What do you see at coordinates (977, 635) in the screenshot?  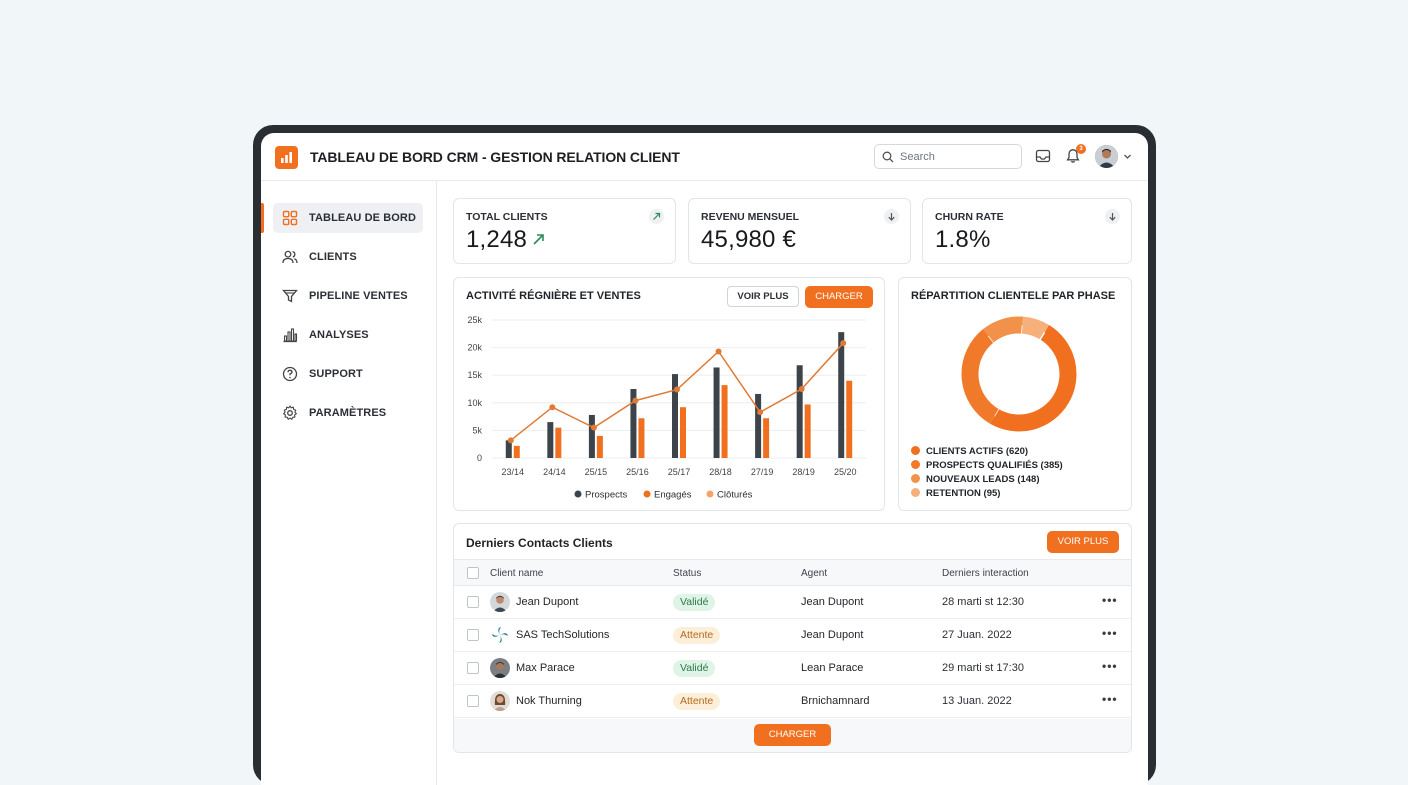 I see `last-interaction: 27 Juan. 2022` at bounding box center [977, 635].